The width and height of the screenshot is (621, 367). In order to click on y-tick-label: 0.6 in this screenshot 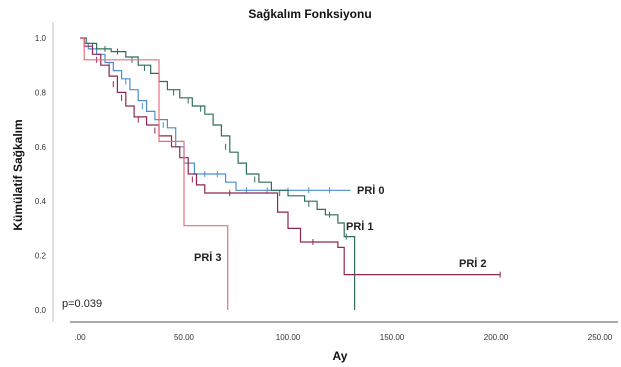, I will do `click(41, 147)`.